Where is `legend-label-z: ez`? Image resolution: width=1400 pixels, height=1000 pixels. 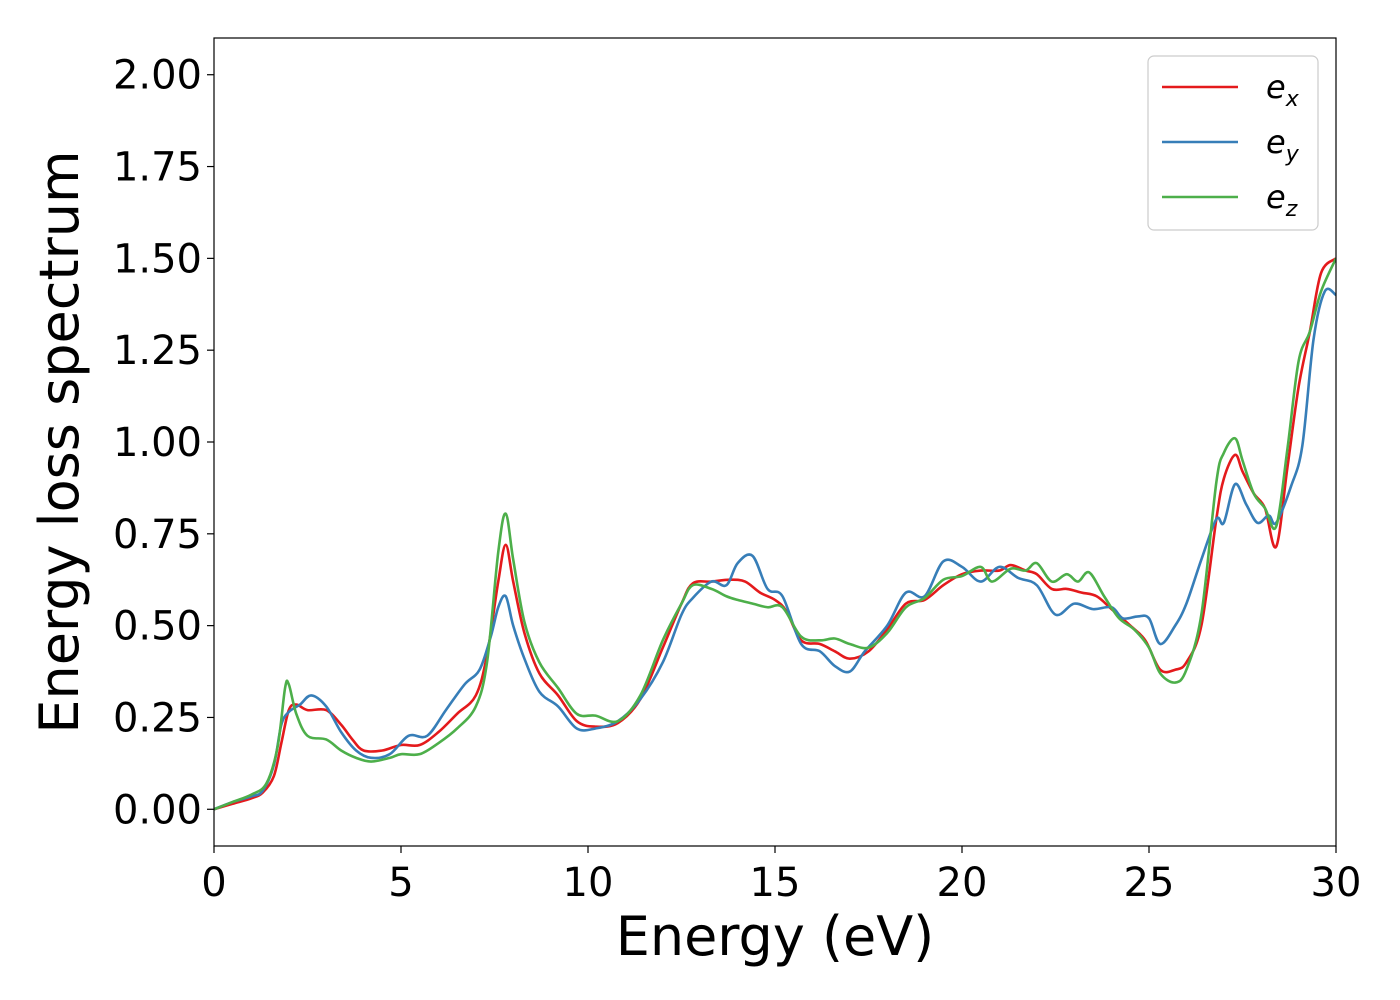 legend-label-z: ez is located at coordinates (1282, 200).